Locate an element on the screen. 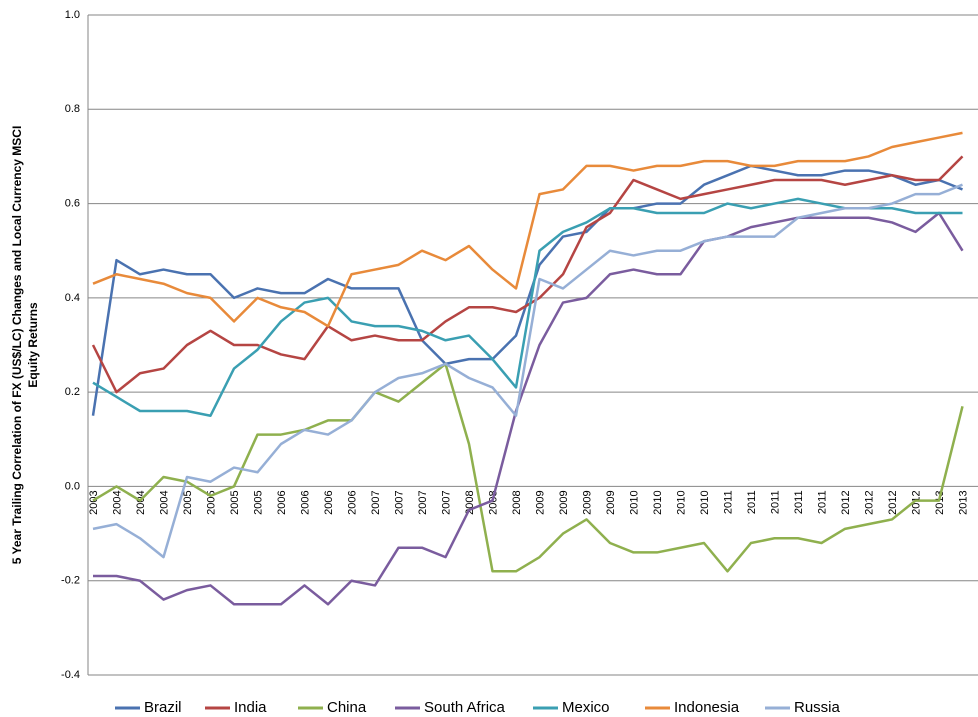 This screenshot has width=978, height=717. y-tick-label: 0.2 is located at coordinates (72, 392).